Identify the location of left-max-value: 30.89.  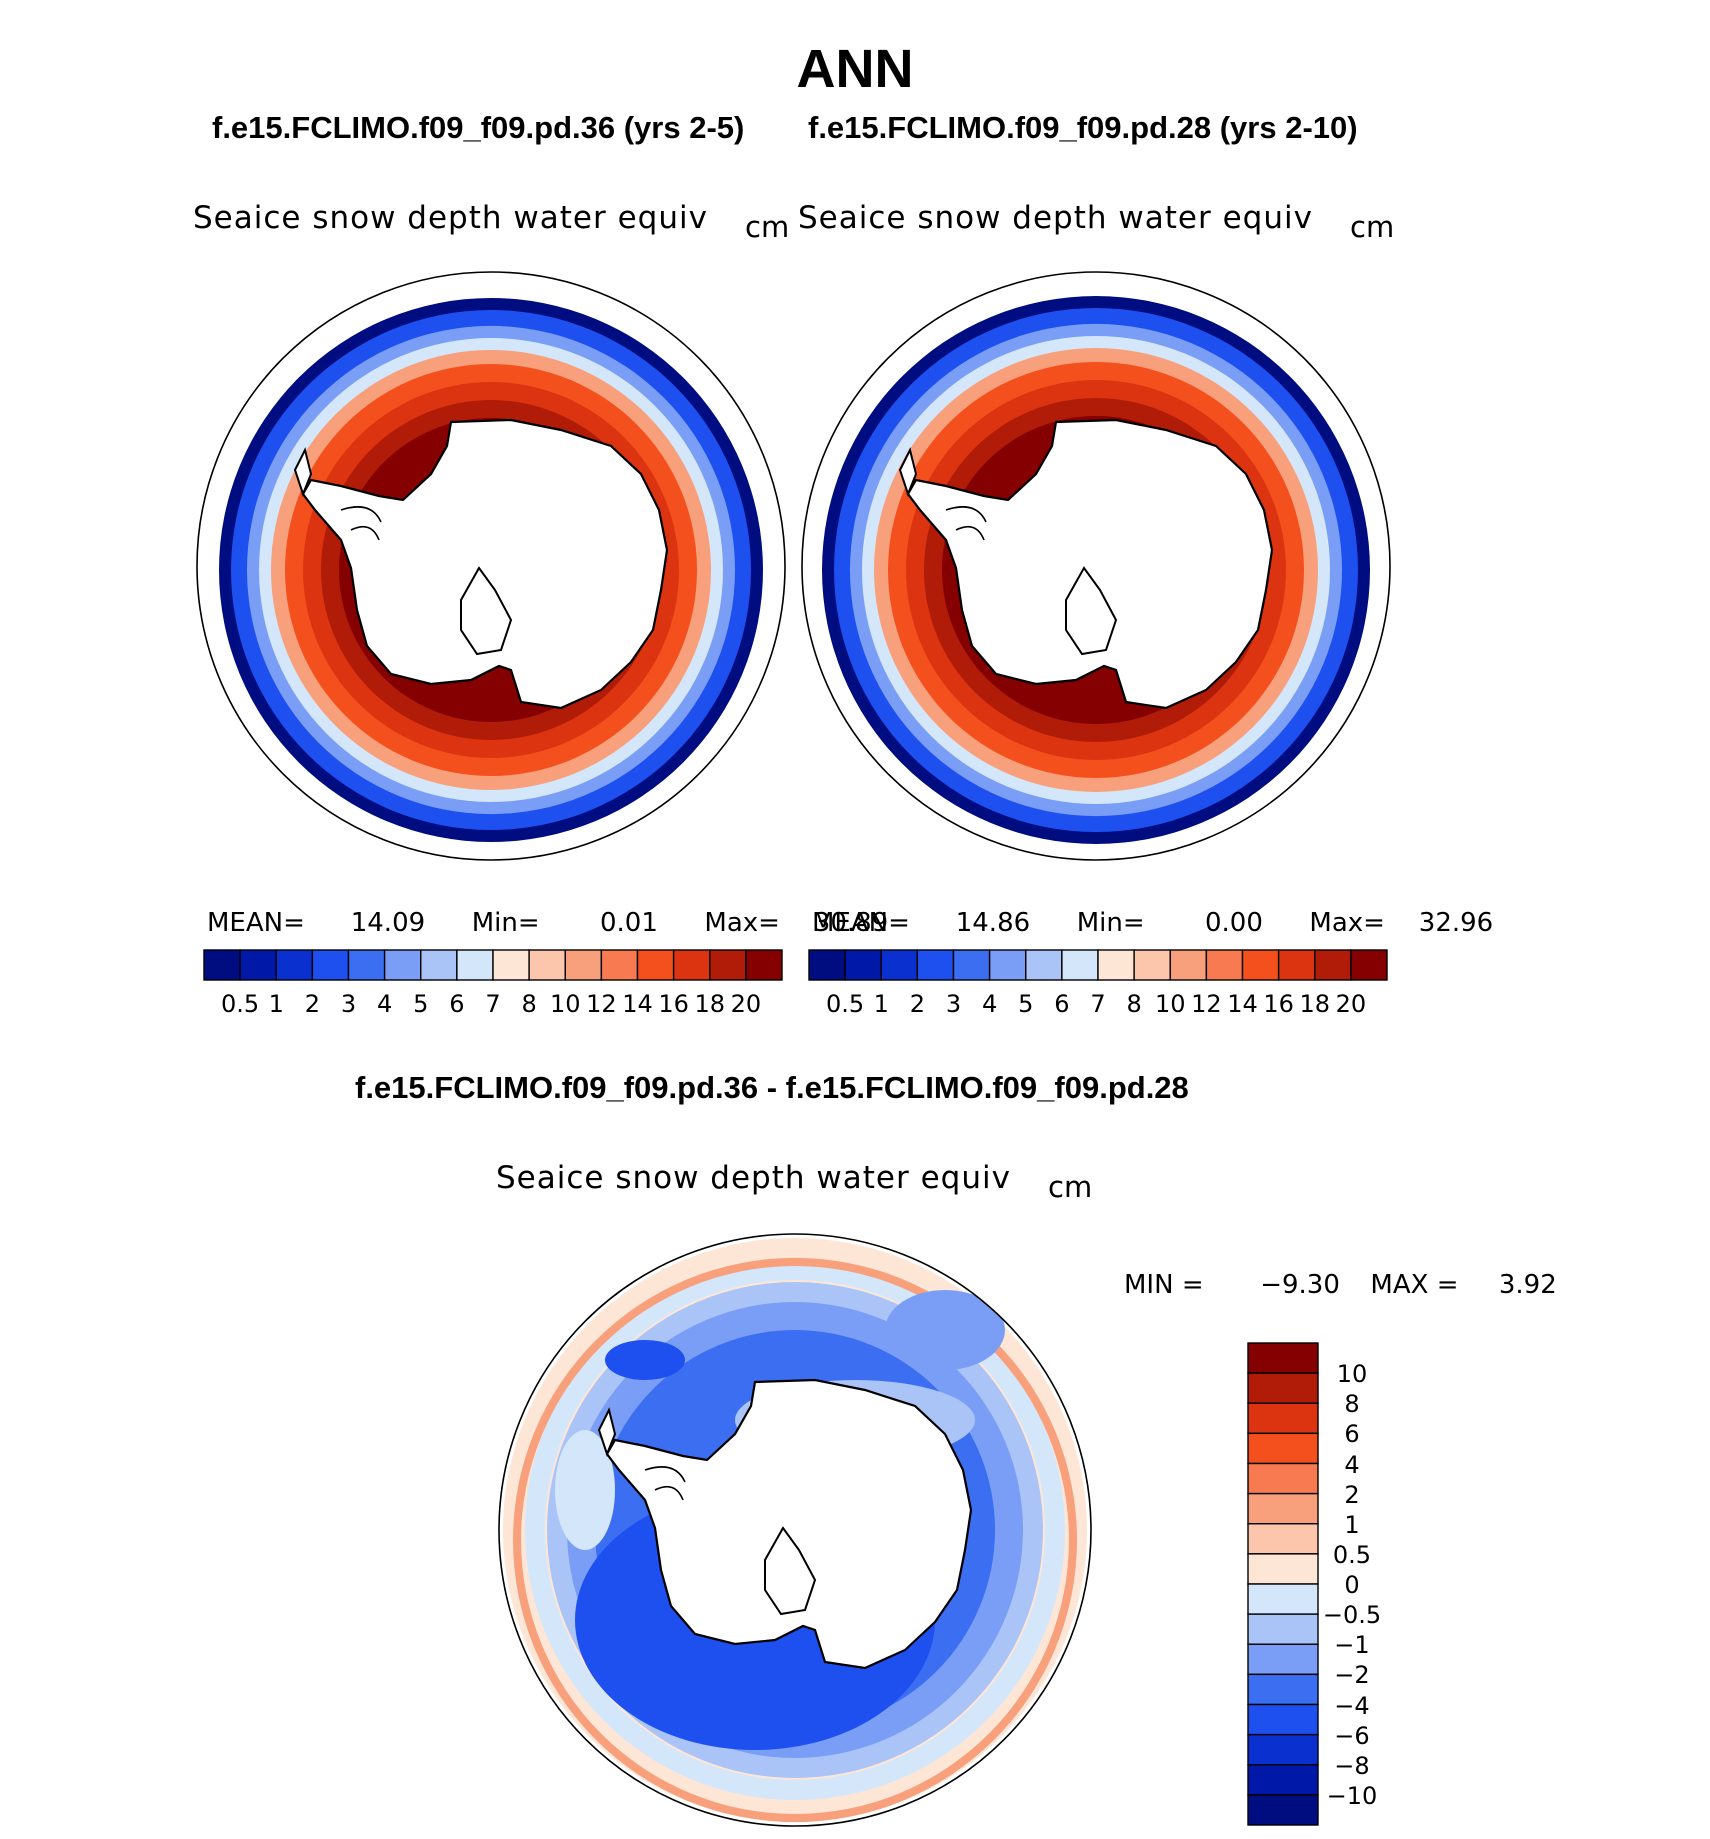
(851, 923).